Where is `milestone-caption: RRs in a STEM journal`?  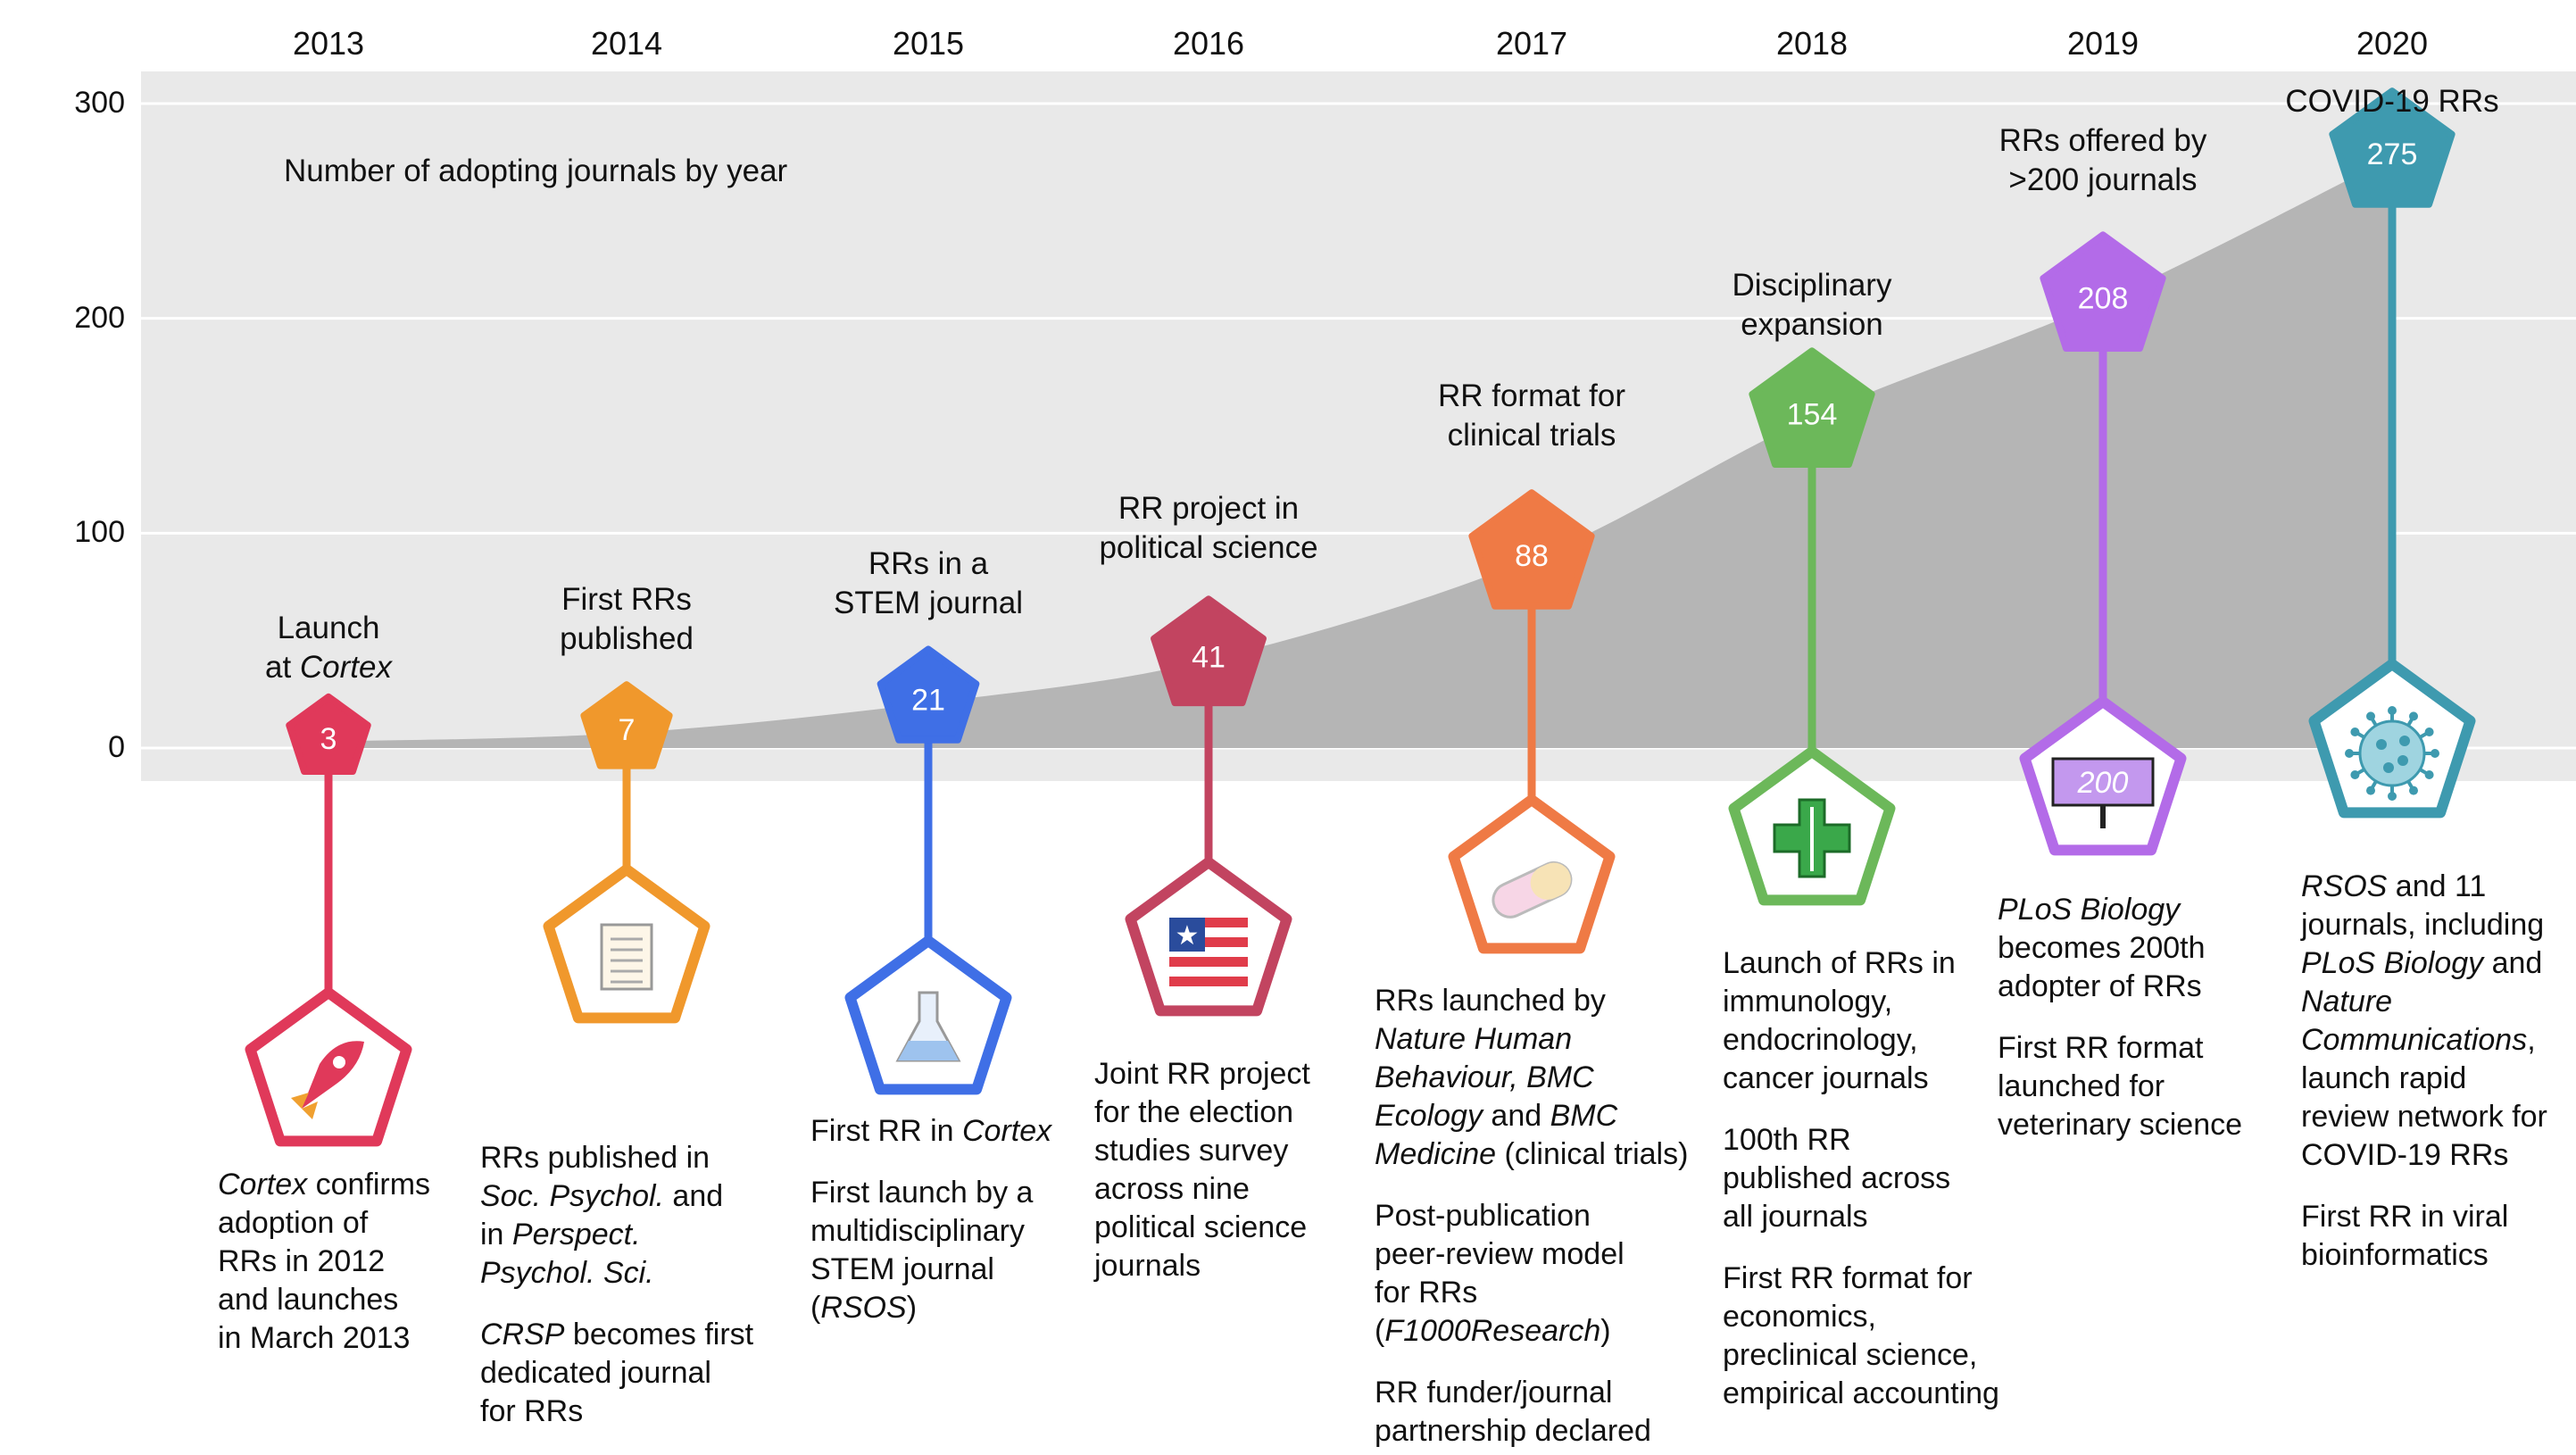
milestone-caption: RRs in a STEM journal is located at coordinates (929, 583).